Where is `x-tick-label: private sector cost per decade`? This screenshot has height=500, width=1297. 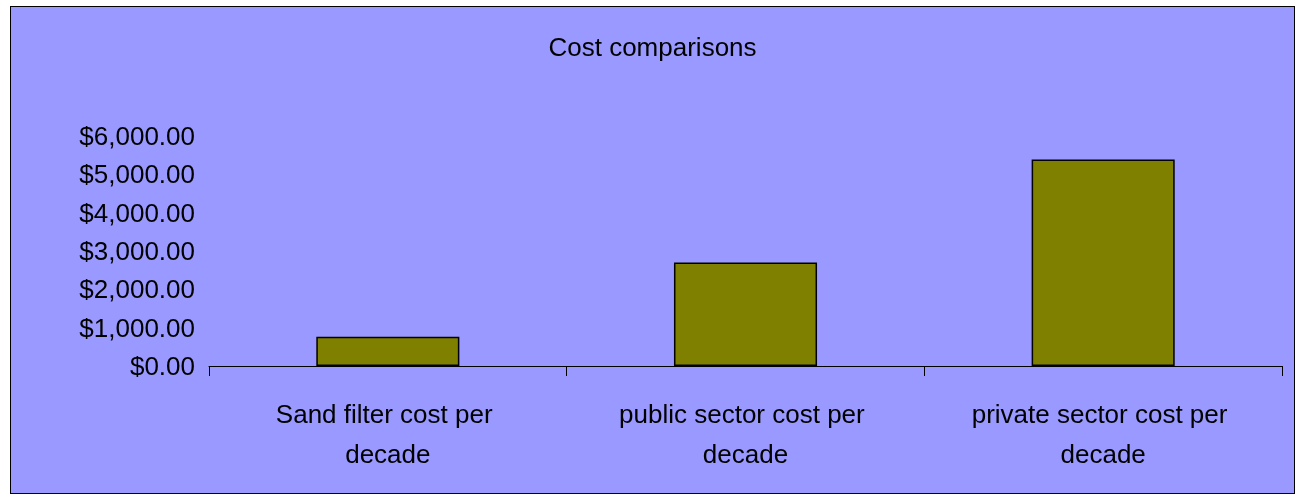 x-tick-label: private sector cost per decade is located at coordinates (1103, 434).